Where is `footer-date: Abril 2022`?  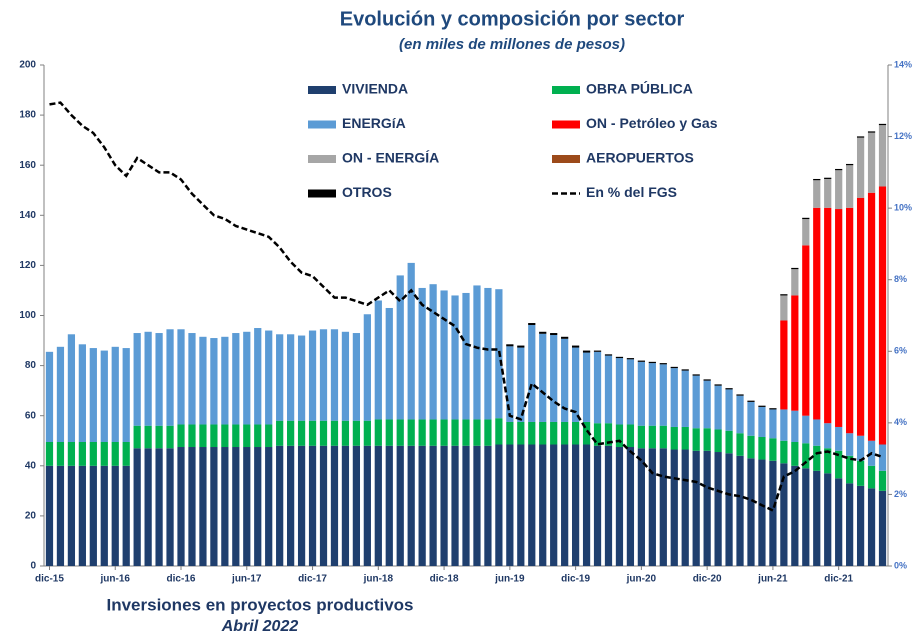 footer-date: Abril 2022 is located at coordinates (260, 626).